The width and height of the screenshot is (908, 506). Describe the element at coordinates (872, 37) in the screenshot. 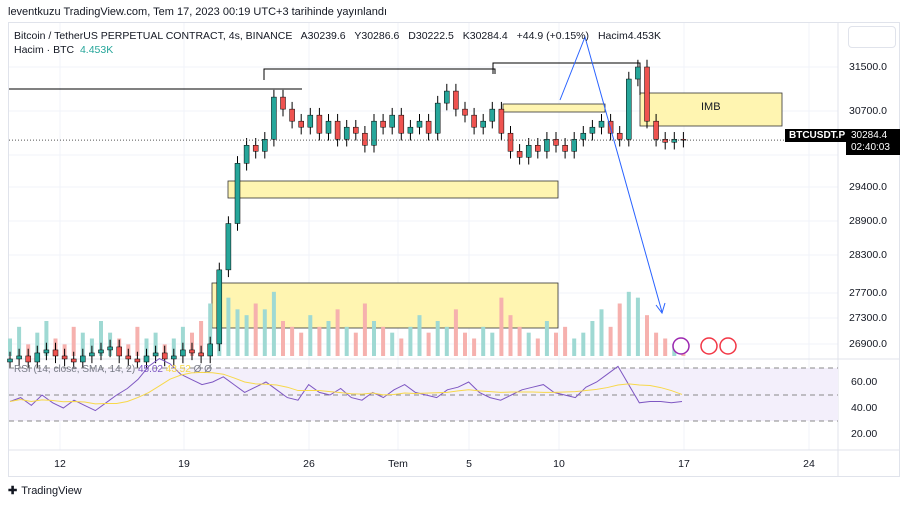

I see `chart-toolbar-box` at that location.